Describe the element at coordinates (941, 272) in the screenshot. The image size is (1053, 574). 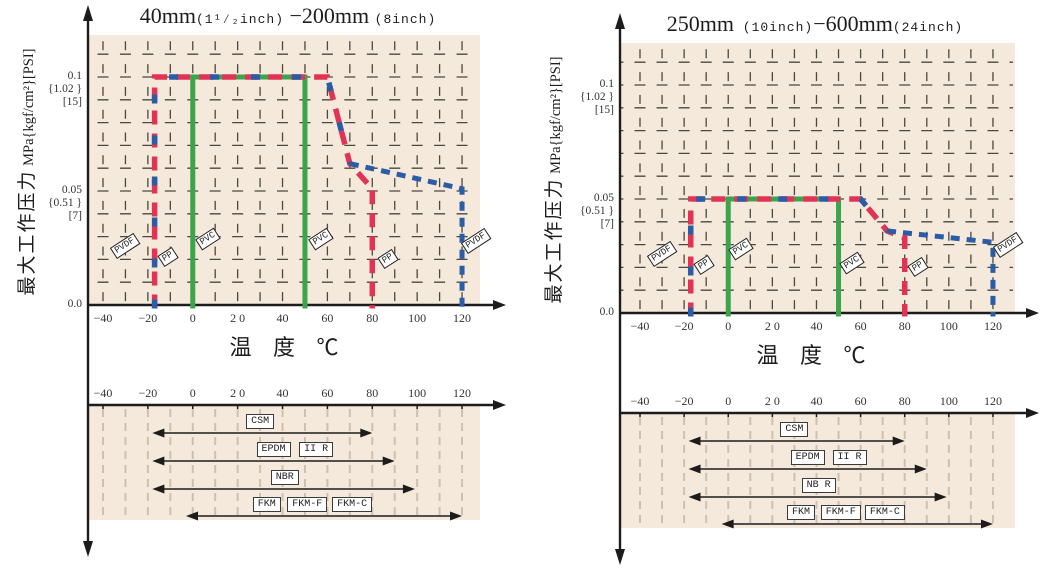
I see `curve-pvdf` at that location.